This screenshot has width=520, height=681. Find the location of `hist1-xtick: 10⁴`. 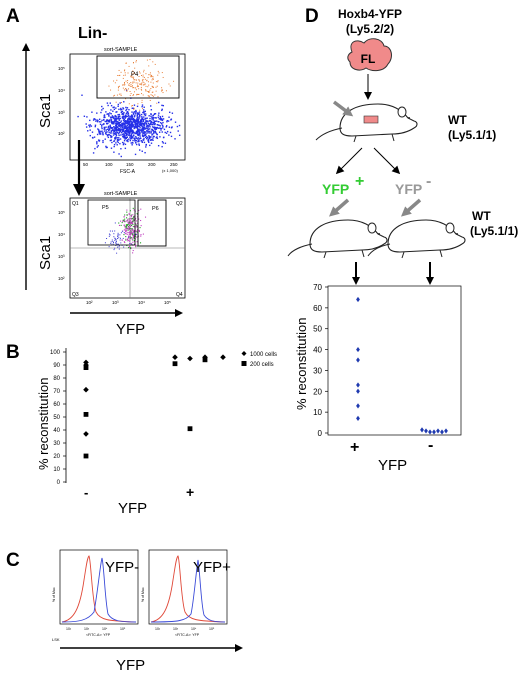

hist1-xtick: 10⁴ is located at coordinates (105, 629).